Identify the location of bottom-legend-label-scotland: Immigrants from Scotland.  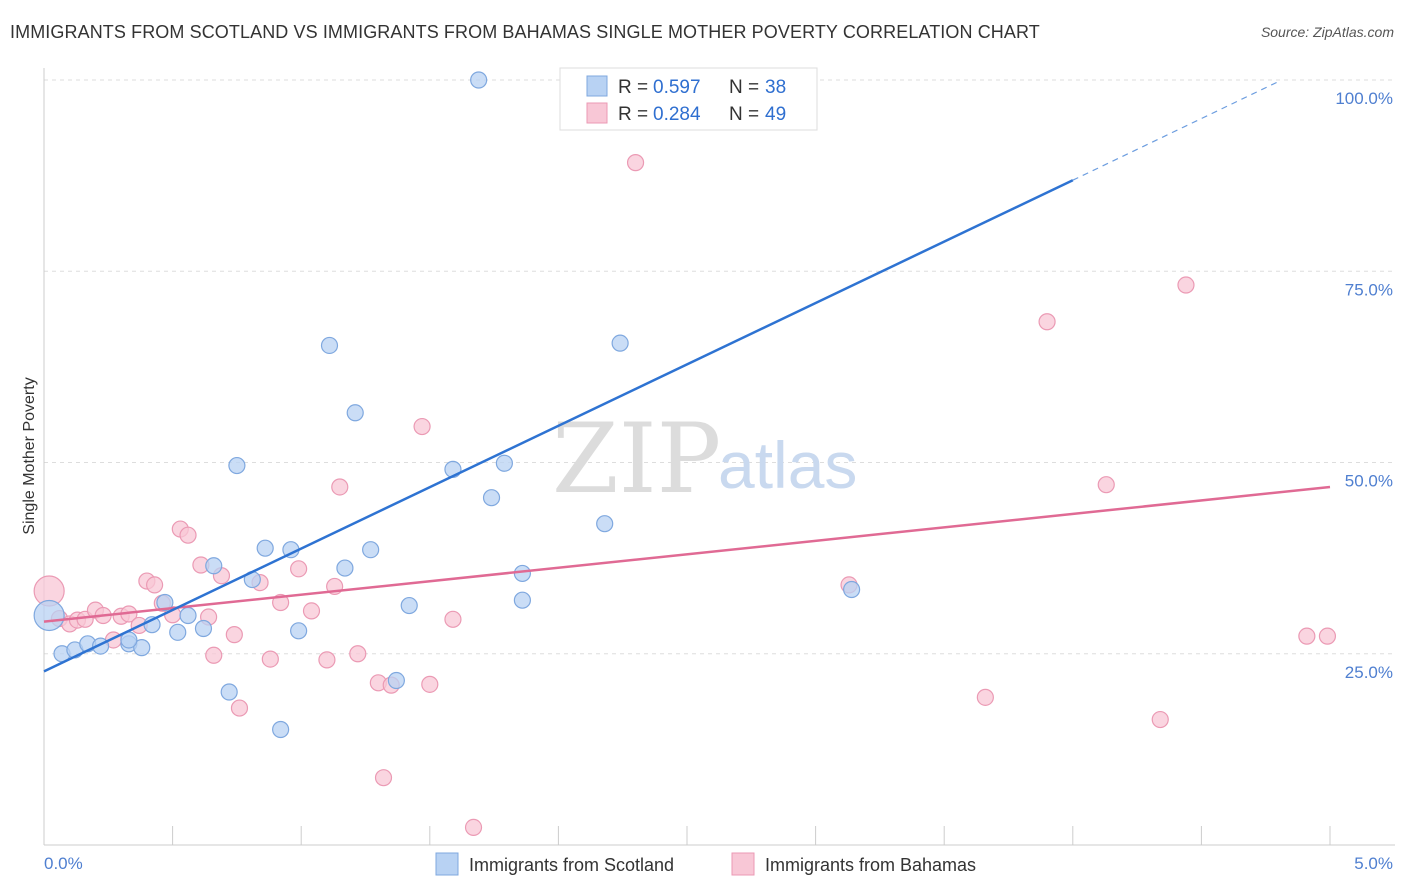
(571, 865).